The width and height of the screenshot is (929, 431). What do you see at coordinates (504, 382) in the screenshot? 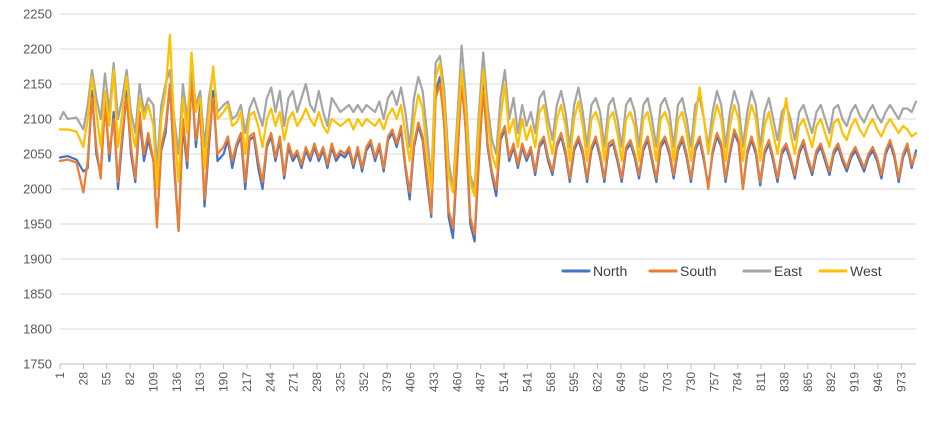
I see `x-tick-label: 514` at bounding box center [504, 382].